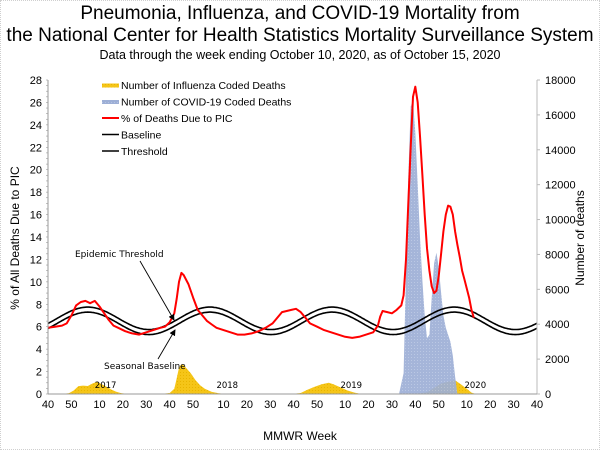 The width and height of the screenshot is (600, 450). Describe the element at coordinates (36, 81) in the screenshot. I see `left-axis-tick-label: 28` at that location.